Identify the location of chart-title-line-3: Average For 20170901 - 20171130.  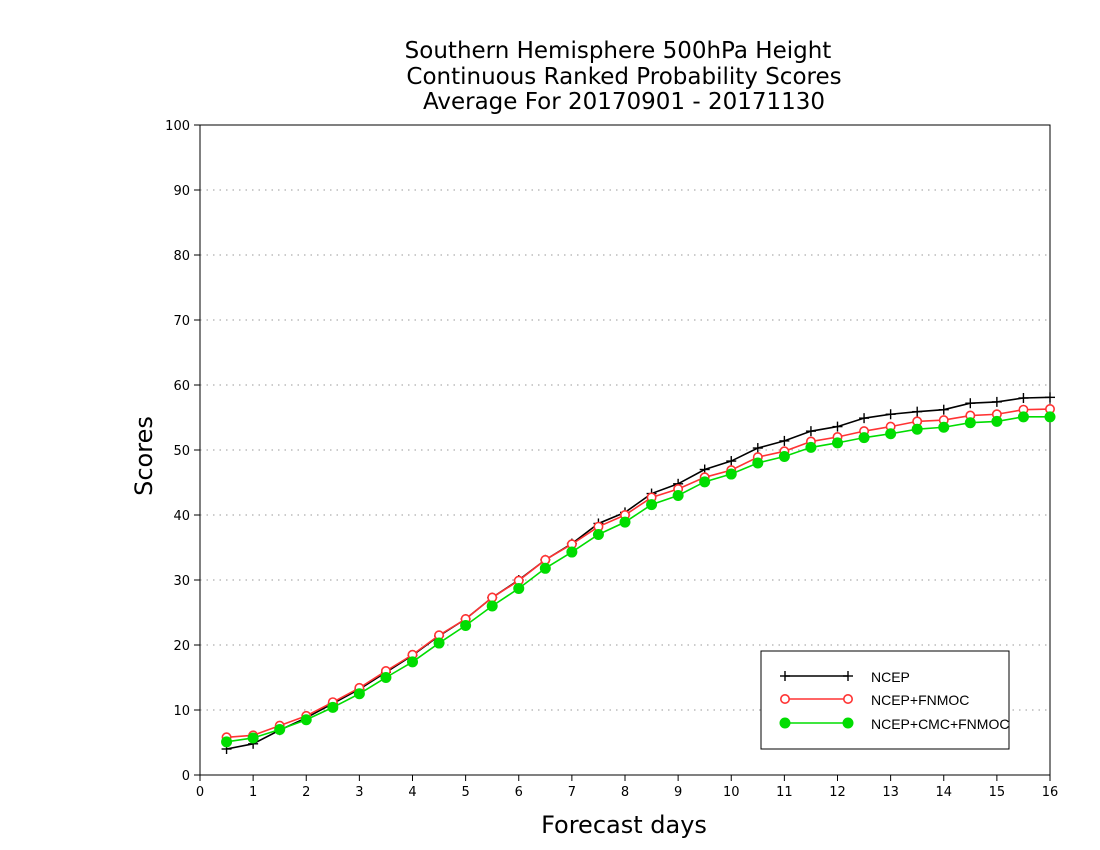
(624, 102).